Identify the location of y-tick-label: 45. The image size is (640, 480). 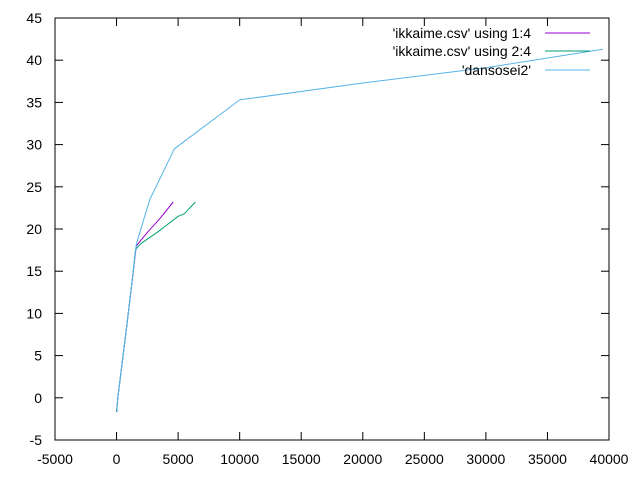
(34, 18).